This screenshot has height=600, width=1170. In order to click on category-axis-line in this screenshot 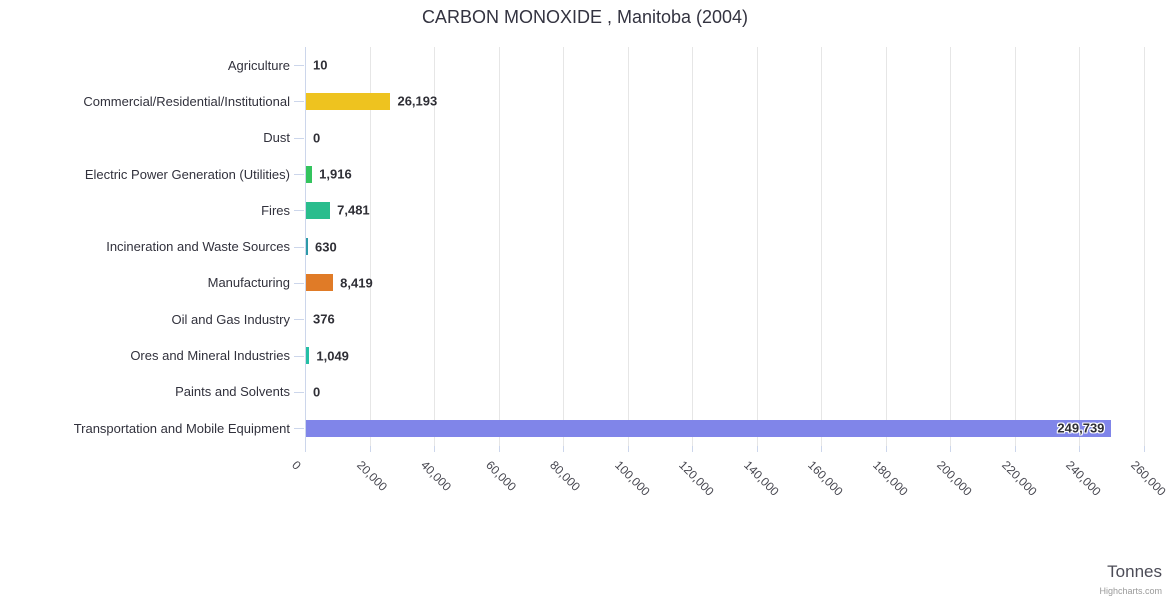, I will do `click(305, 250)`.